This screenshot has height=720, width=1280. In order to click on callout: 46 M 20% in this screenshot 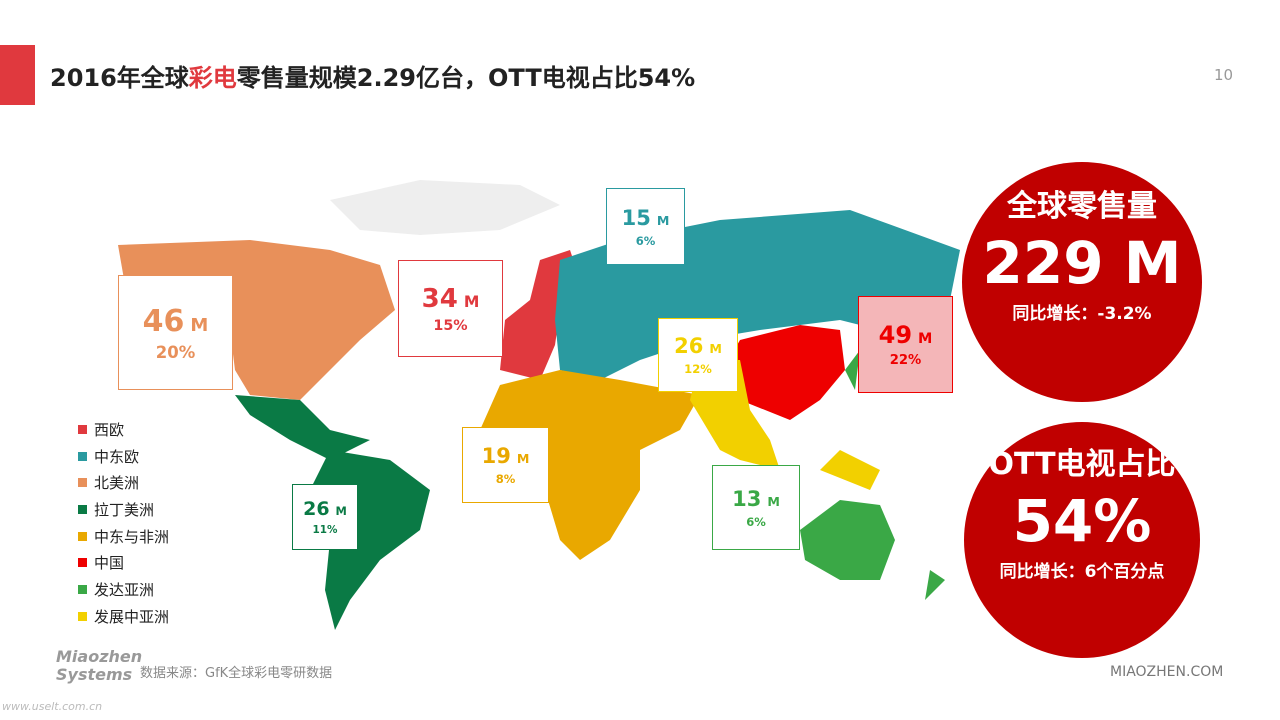, I will do `click(175, 332)`.